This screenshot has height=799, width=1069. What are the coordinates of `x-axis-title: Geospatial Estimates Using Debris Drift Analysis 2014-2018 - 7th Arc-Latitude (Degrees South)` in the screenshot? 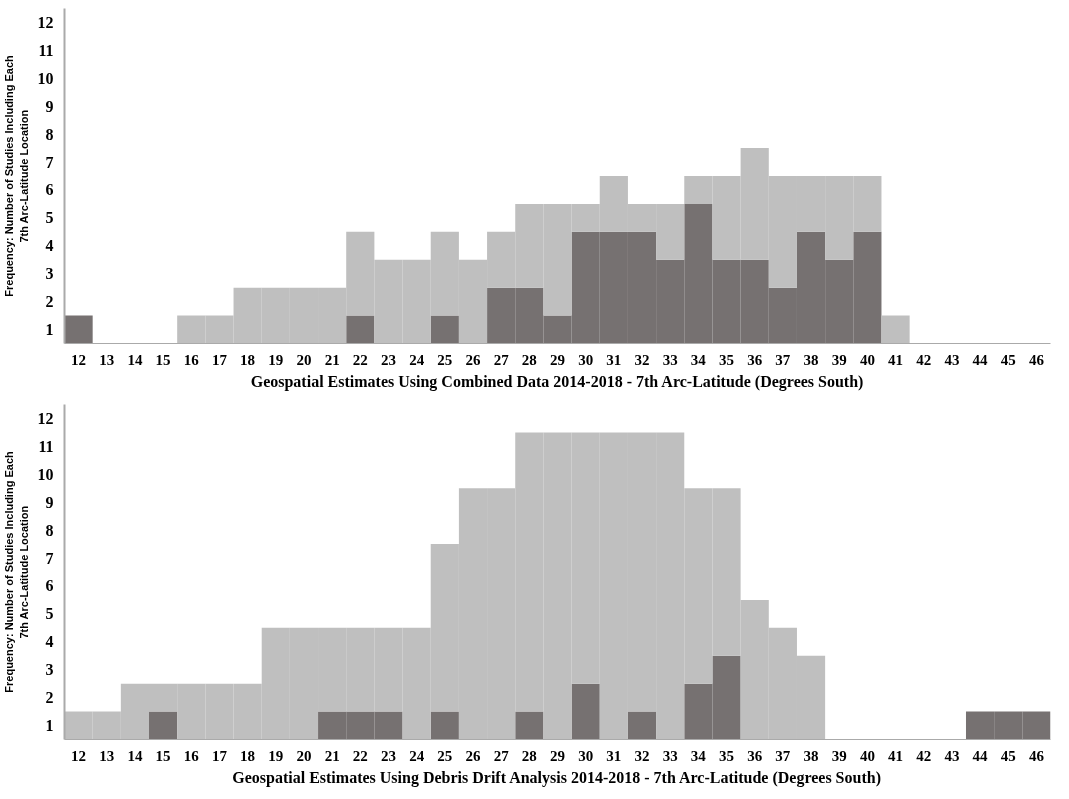 It's located at (556, 777).